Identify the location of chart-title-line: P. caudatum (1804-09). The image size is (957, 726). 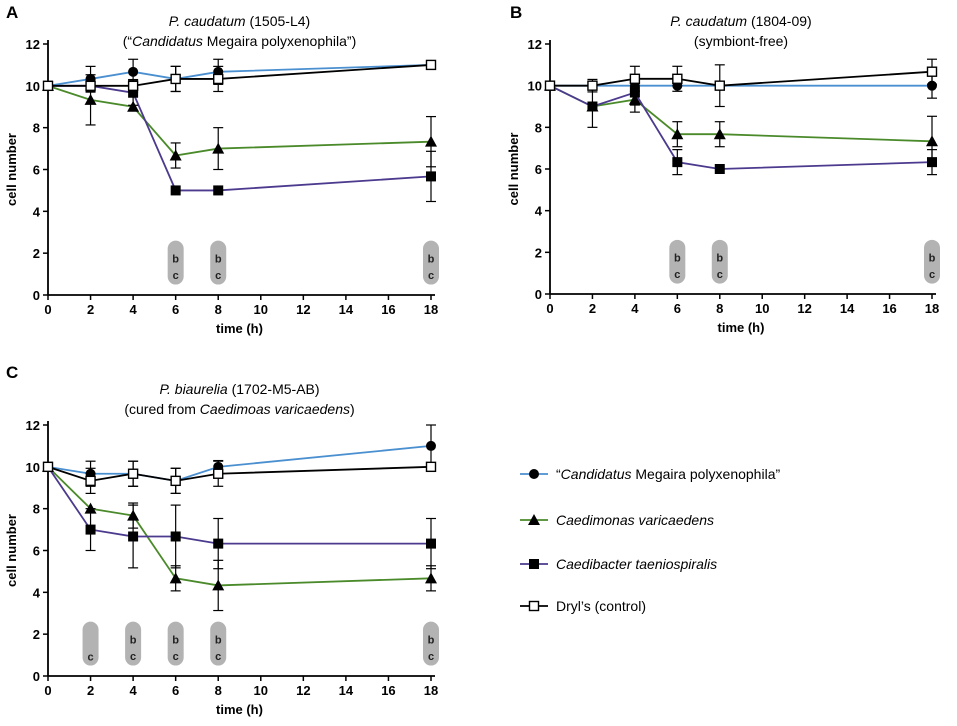
(740, 21).